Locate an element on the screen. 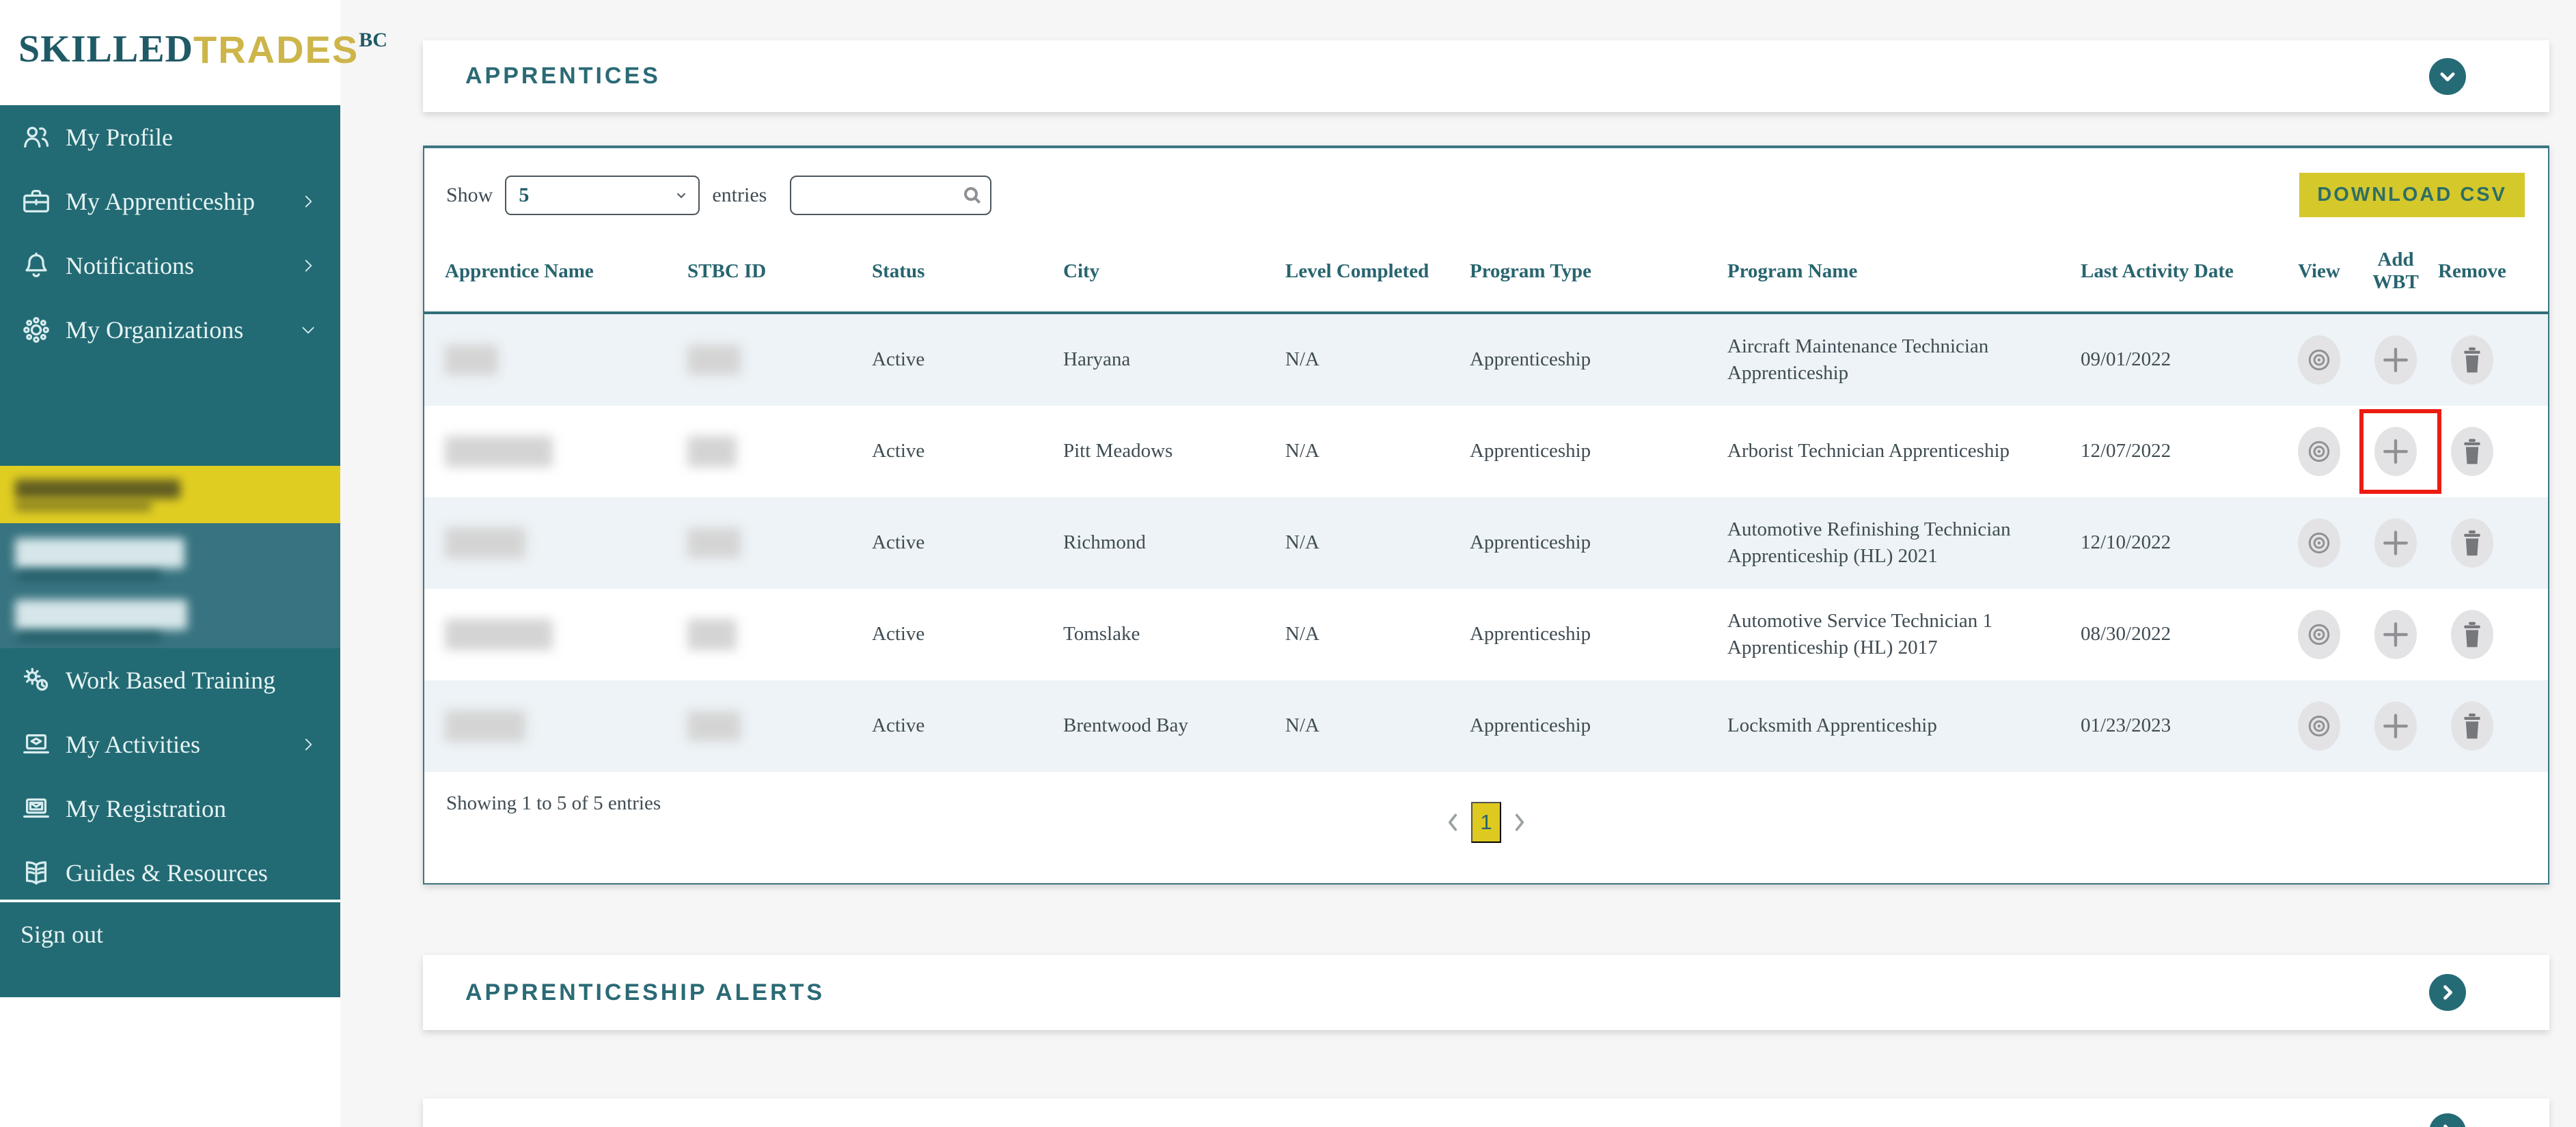 The width and height of the screenshot is (2576, 1127). gears-icon is located at coordinates (36, 679).